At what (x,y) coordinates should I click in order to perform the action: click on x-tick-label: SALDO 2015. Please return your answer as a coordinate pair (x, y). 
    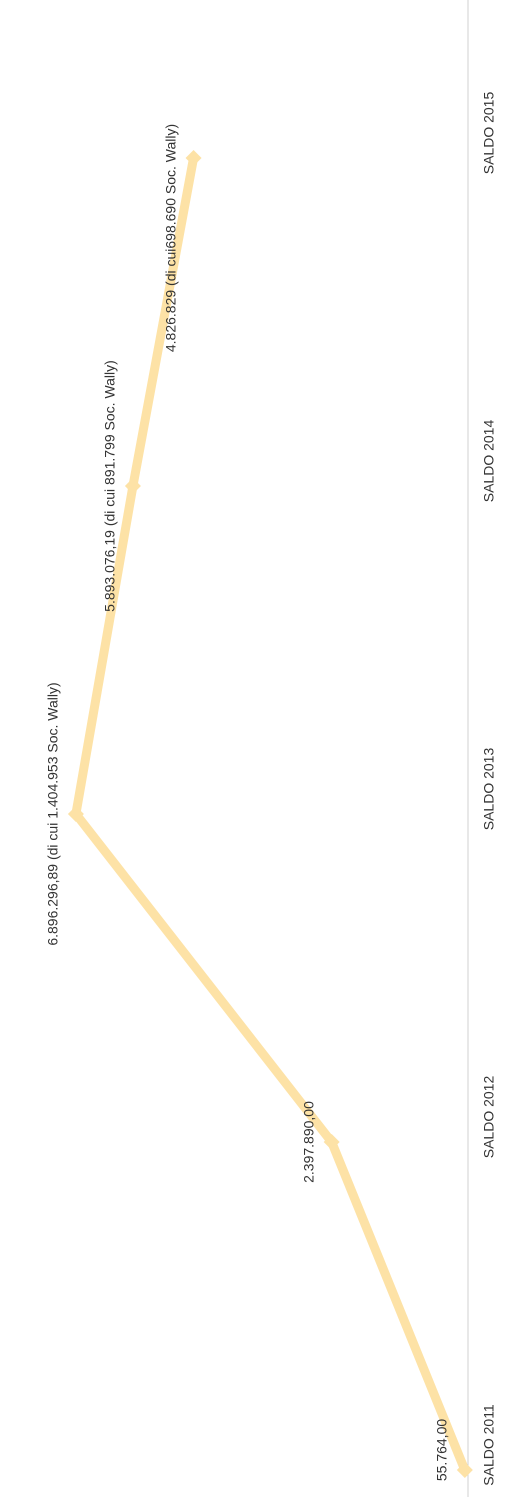
    Looking at the image, I should click on (489, 133).